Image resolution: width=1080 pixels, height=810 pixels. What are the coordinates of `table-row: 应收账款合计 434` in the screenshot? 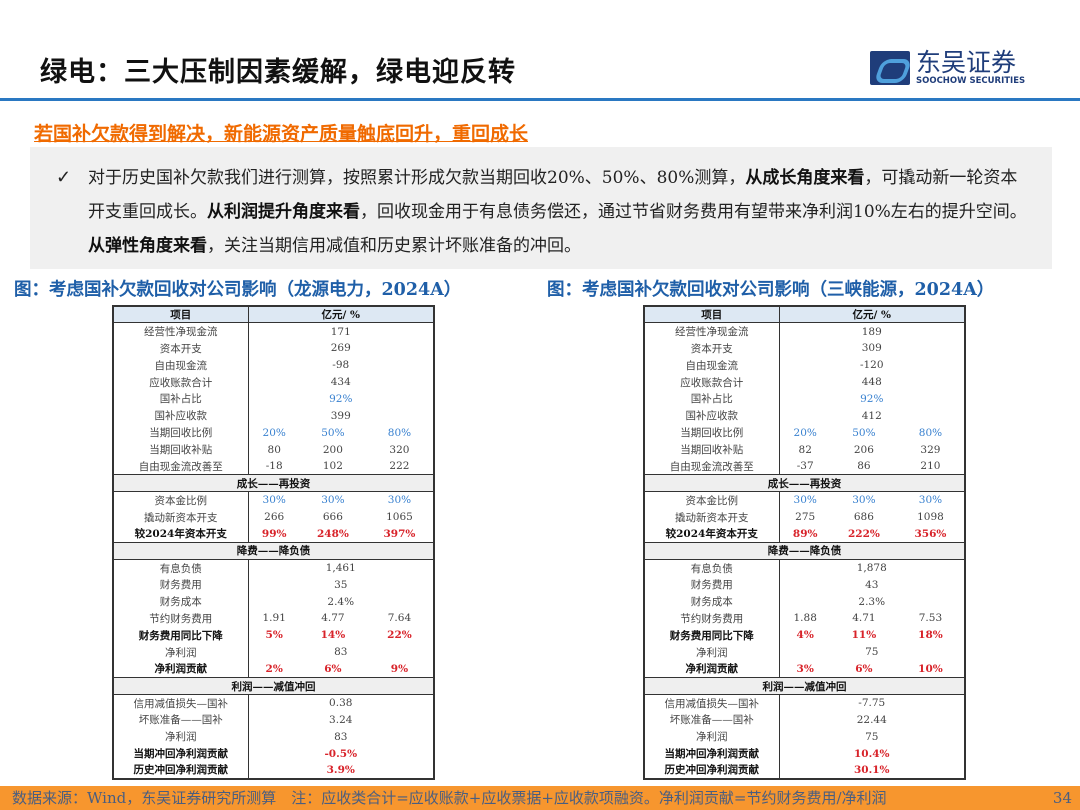 It's located at (273, 382).